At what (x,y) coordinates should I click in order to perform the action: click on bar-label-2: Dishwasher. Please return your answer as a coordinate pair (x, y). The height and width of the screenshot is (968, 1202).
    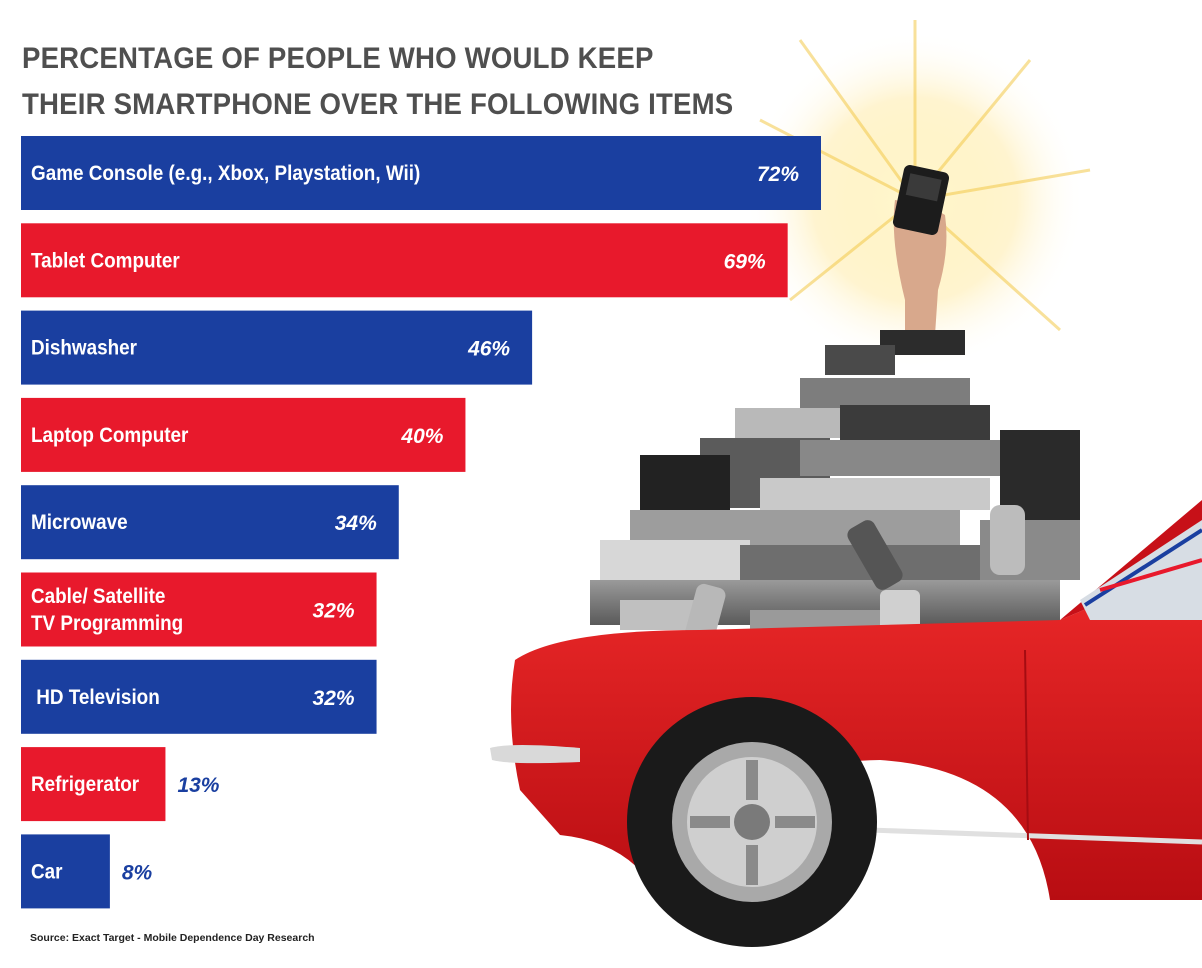
    Looking at the image, I should click on (84, 348).